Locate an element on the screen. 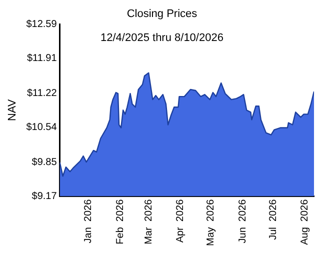 This screenshot has width=324, height=267. y-tick-label: $9.85 is located at coordinates (45, 162).